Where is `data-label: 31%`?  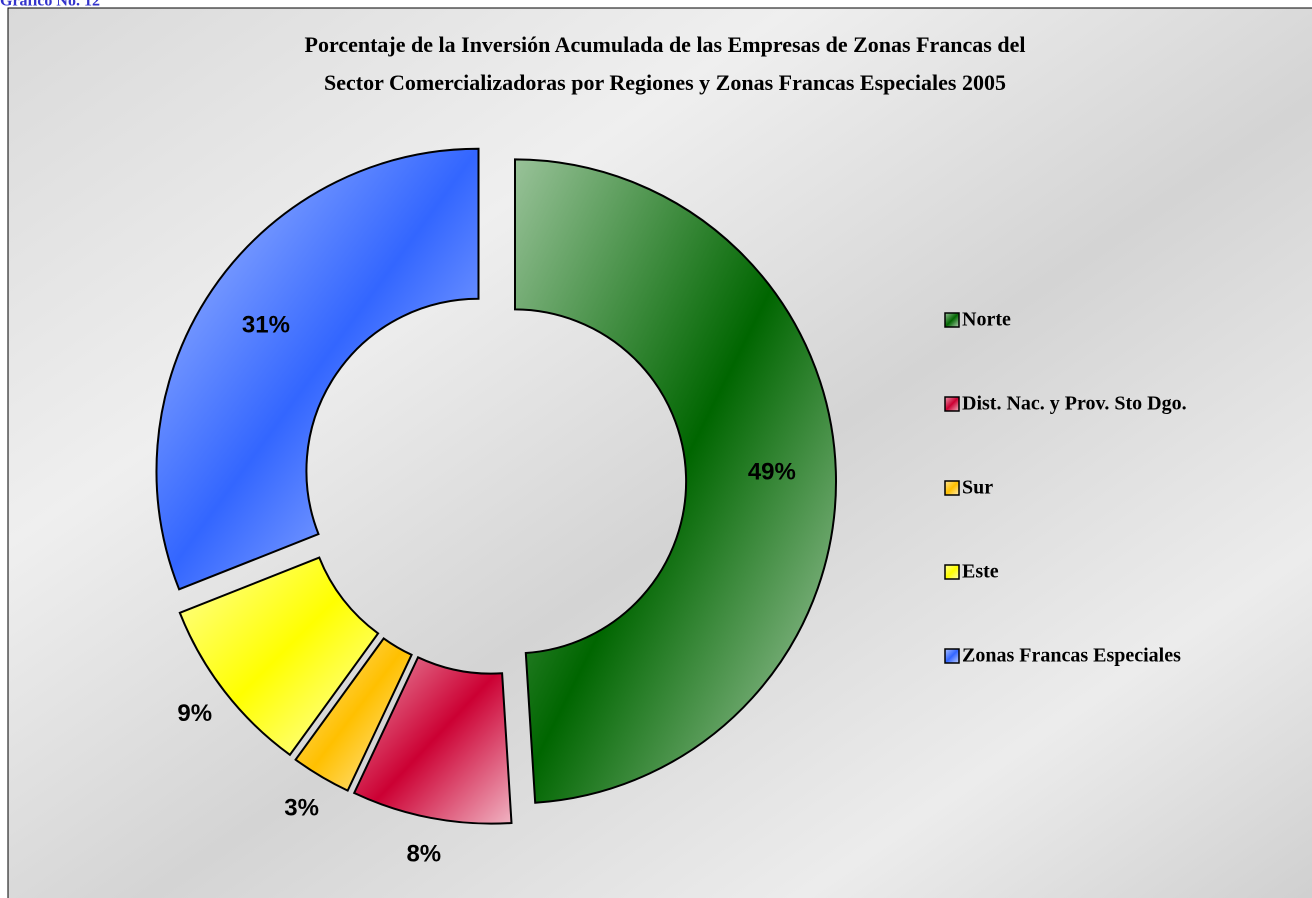 data-label: 31% is located at coordinates (266, 325).